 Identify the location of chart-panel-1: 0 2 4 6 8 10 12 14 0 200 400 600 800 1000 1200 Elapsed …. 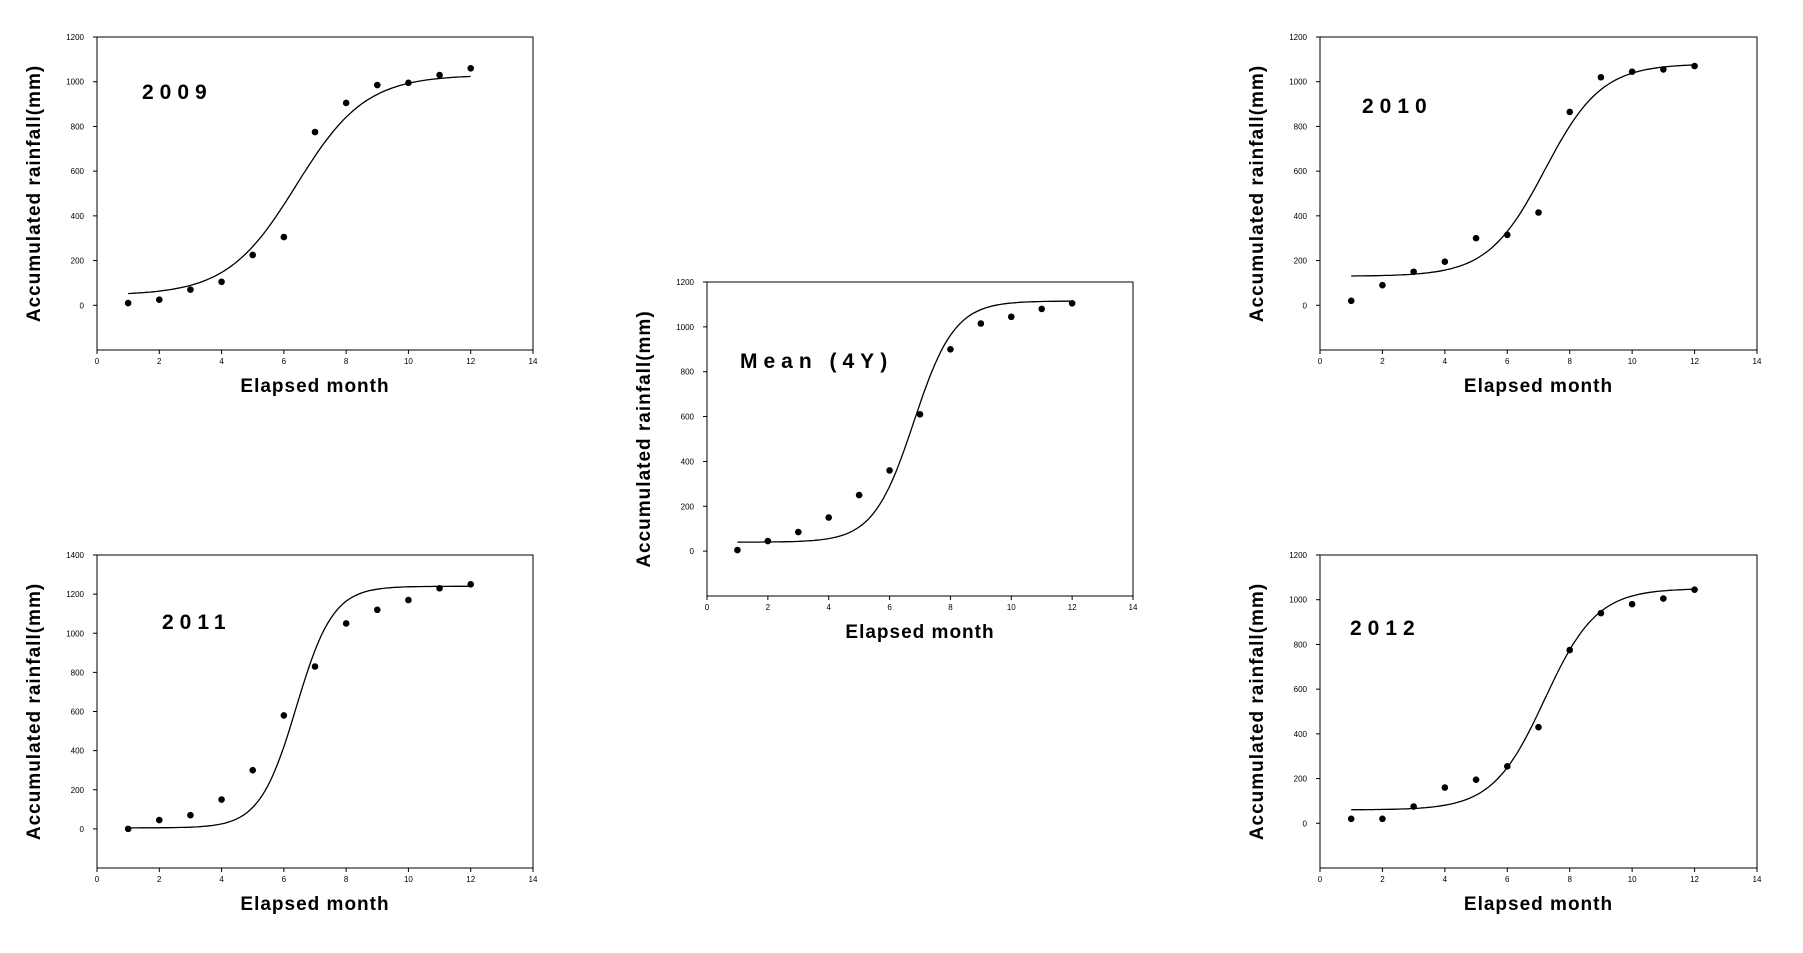
(1504, 215).